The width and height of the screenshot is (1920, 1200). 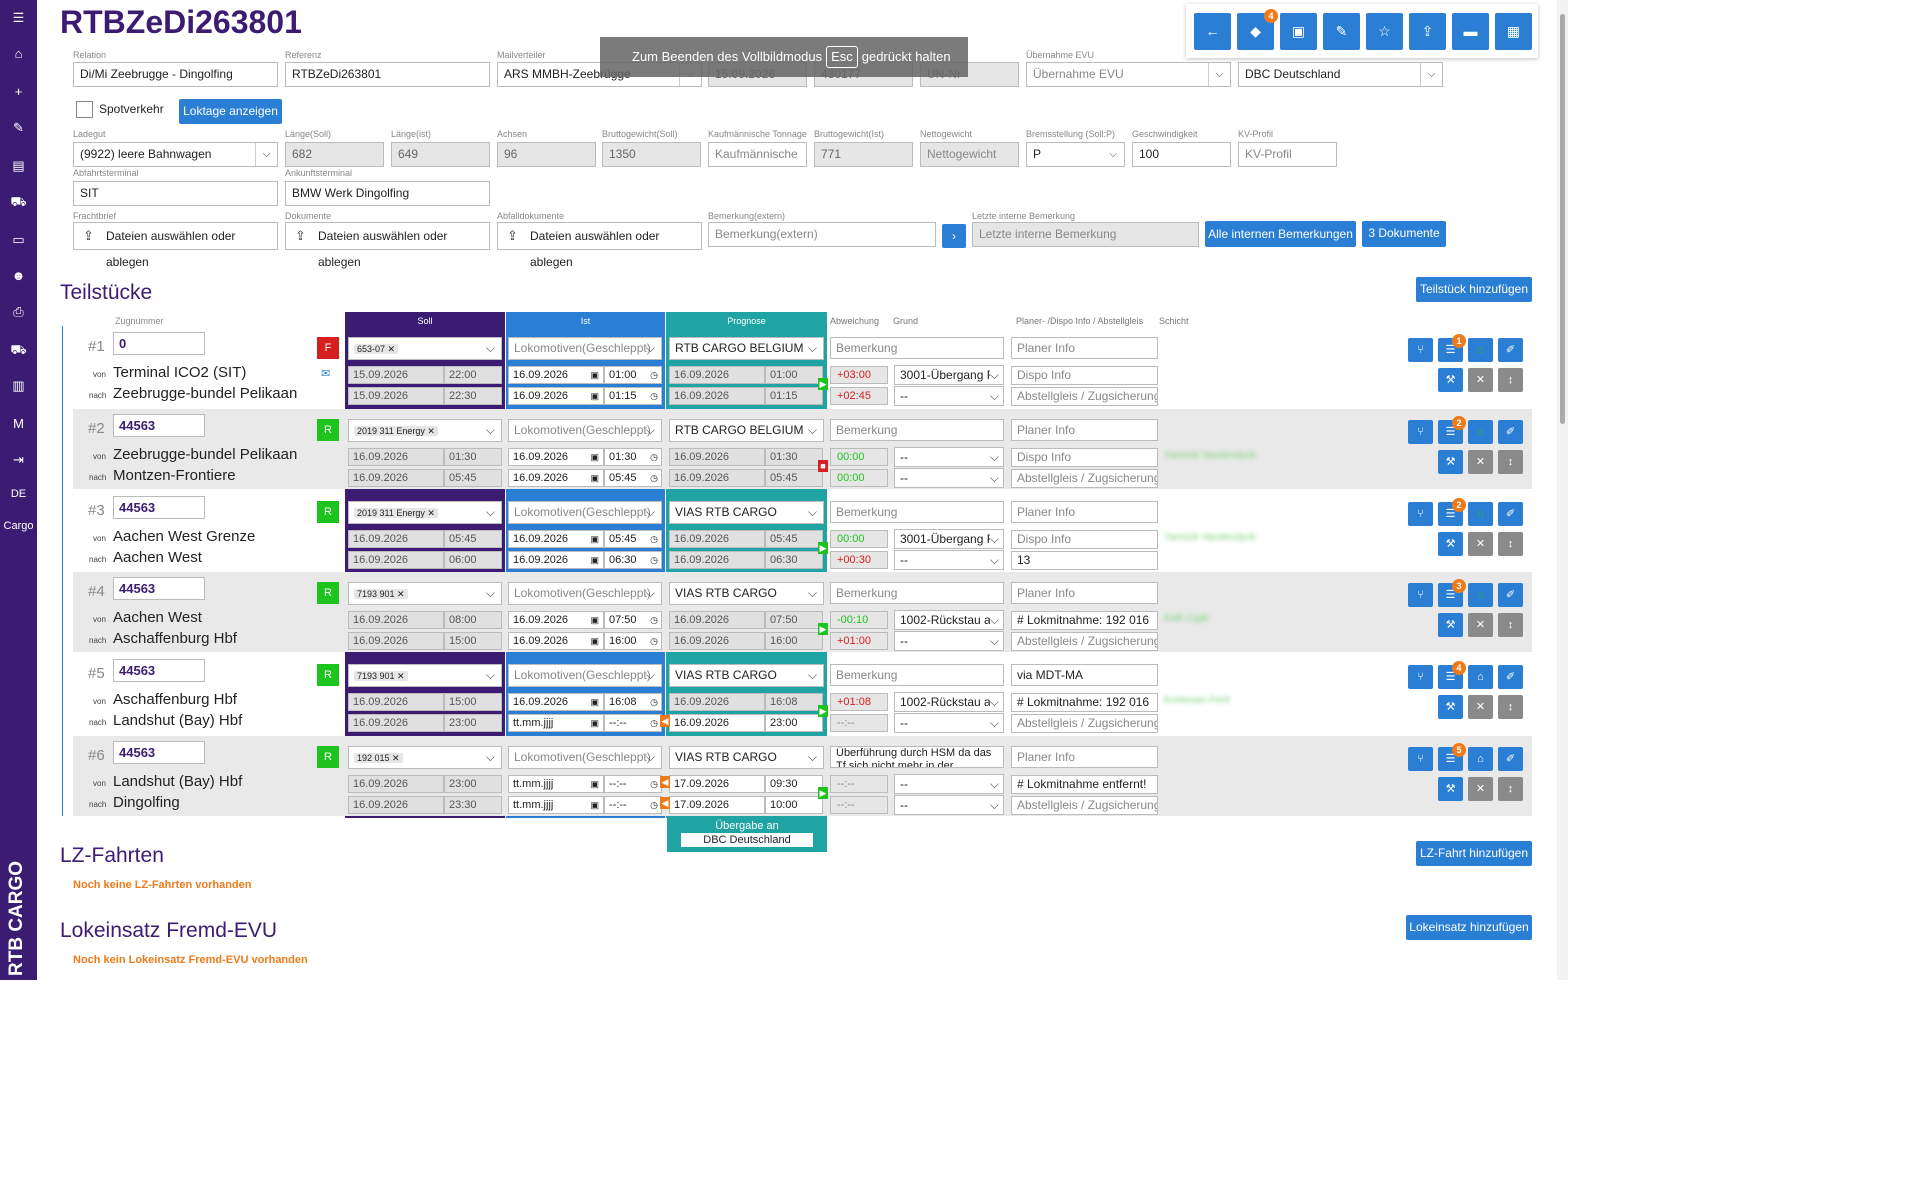 I want to click on ist-time-from: 16:08 ◷, so click(x=633, y=702).